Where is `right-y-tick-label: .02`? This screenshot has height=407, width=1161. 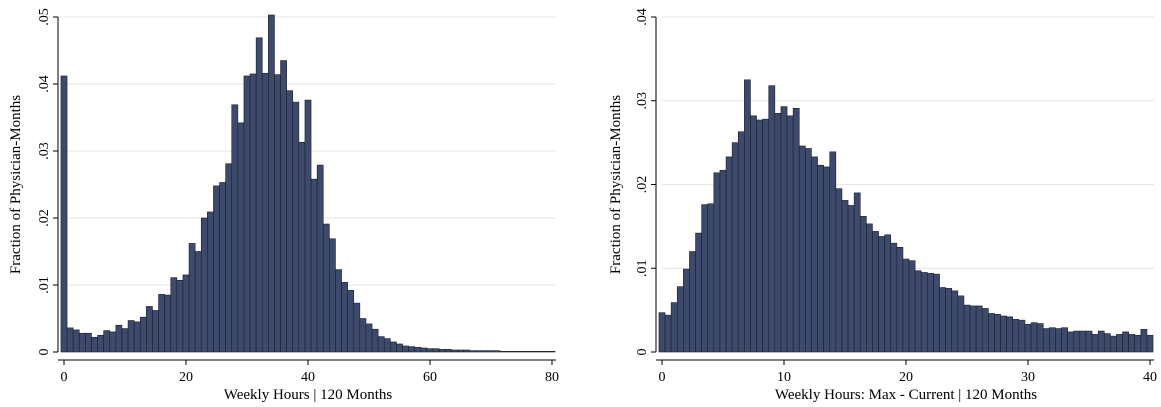 right-y-tick-label: .02 is located at coordinates (642, 185).